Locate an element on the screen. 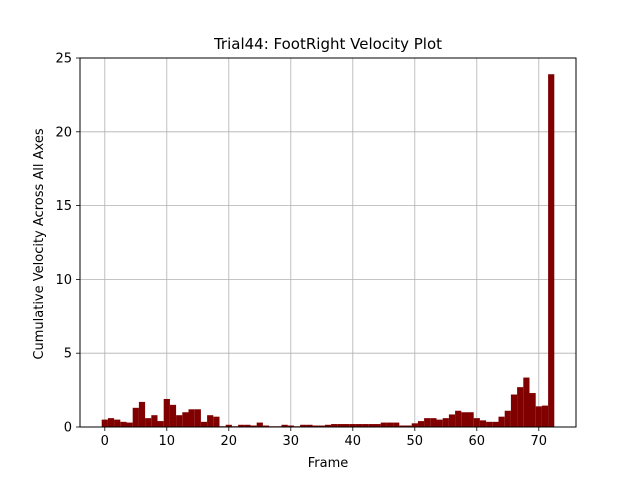 The height and width of the screenshot is (480, 640). y-axis-ticks: 0 5 10 15 20 25 is located at coordinates (67, 244).